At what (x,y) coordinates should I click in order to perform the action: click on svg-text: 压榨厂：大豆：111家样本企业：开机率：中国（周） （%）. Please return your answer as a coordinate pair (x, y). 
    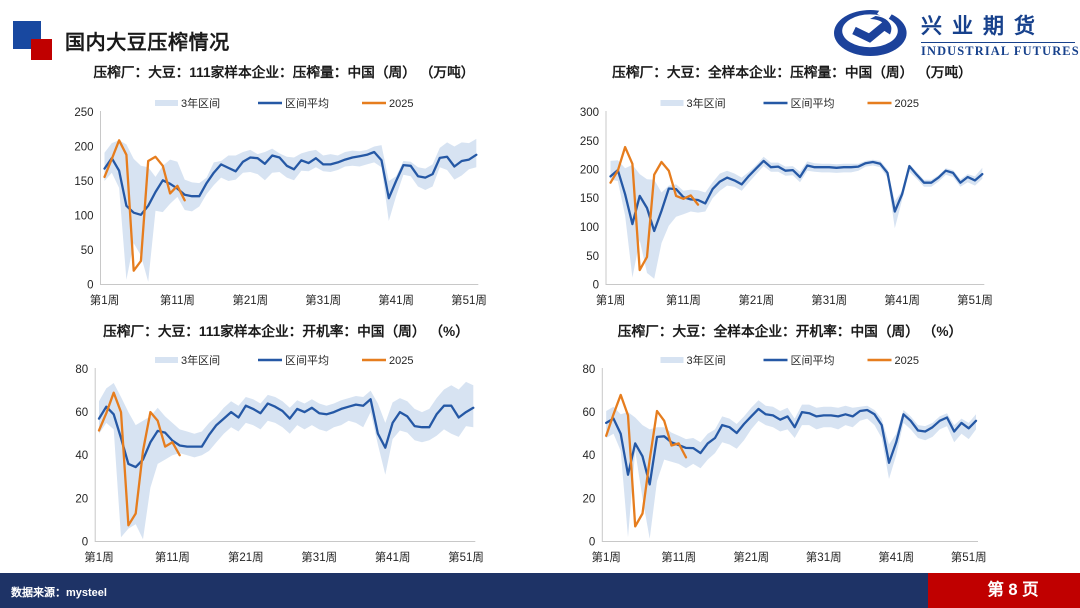
    Looking at the image, I should click on (286, 331).